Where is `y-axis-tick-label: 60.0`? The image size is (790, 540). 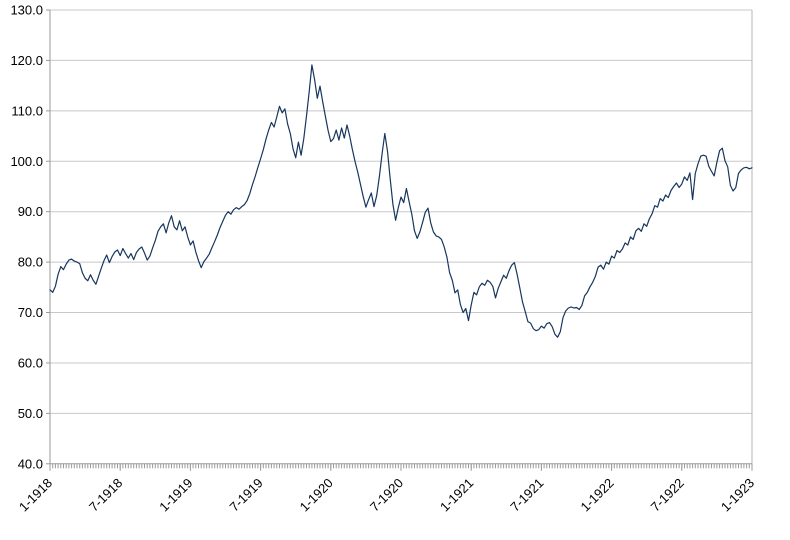 y-axis-tick-label: 60.0 is located at coordinates (30, 362).